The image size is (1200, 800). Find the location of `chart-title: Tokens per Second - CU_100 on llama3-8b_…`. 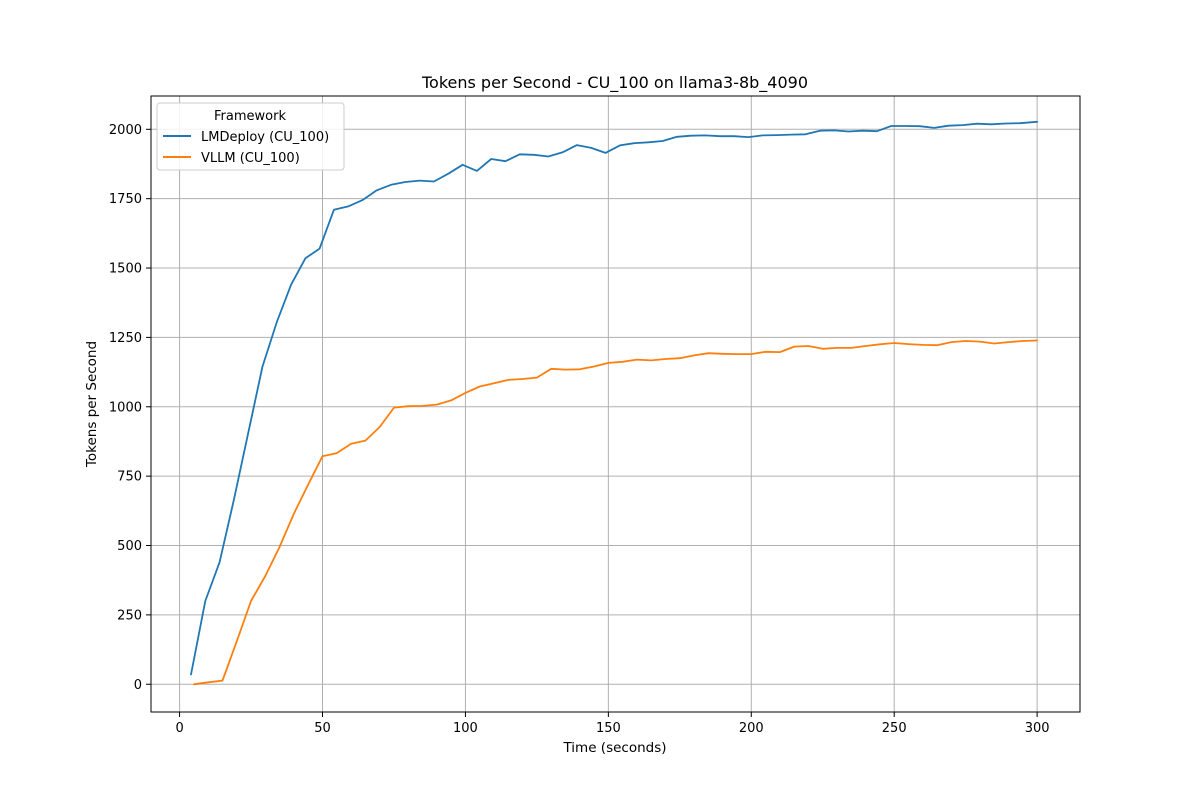

chart-title: Tokens per Second - CU_100 on llama3-8b_… is located at coordinates (614, 83).